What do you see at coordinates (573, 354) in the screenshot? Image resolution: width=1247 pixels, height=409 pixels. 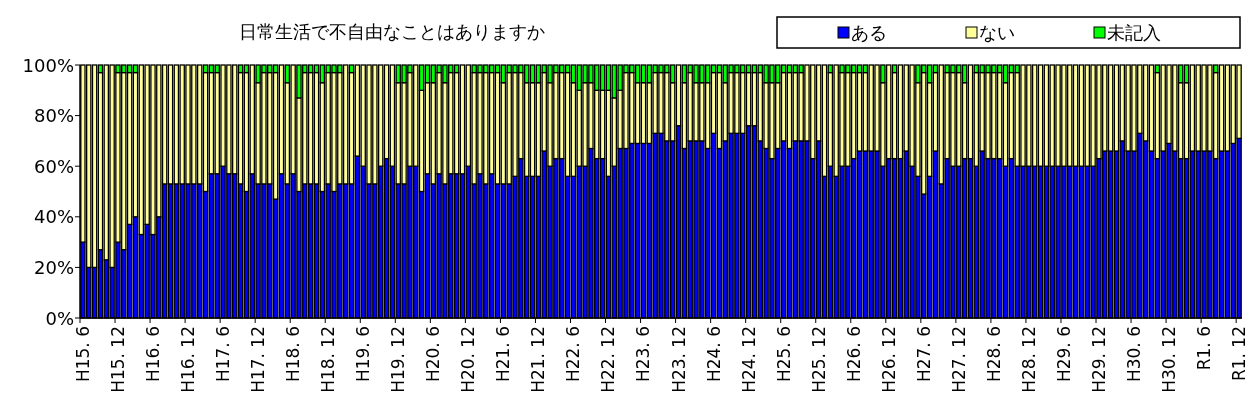 I see `x-tick-label: H22. 6` at bounding box center [573, 354].